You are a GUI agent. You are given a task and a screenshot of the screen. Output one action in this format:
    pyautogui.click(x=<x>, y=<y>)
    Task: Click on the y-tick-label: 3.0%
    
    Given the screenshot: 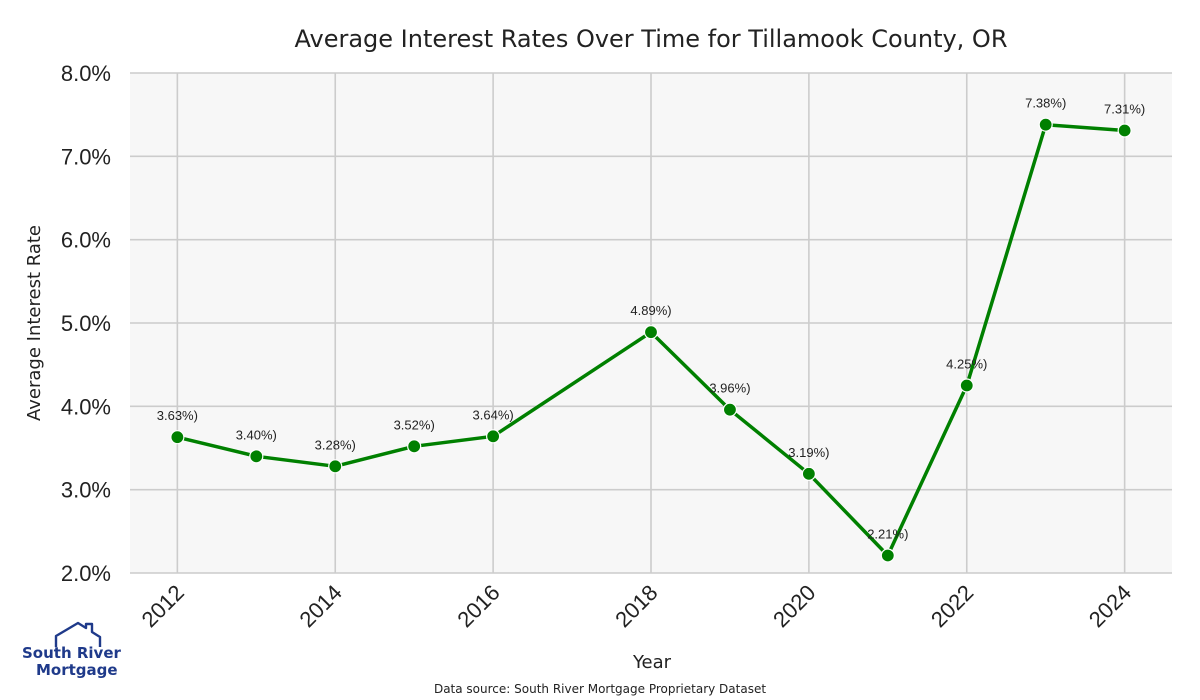 What is the action you would take?
    pyautogui.click(x=86, y=490)
    